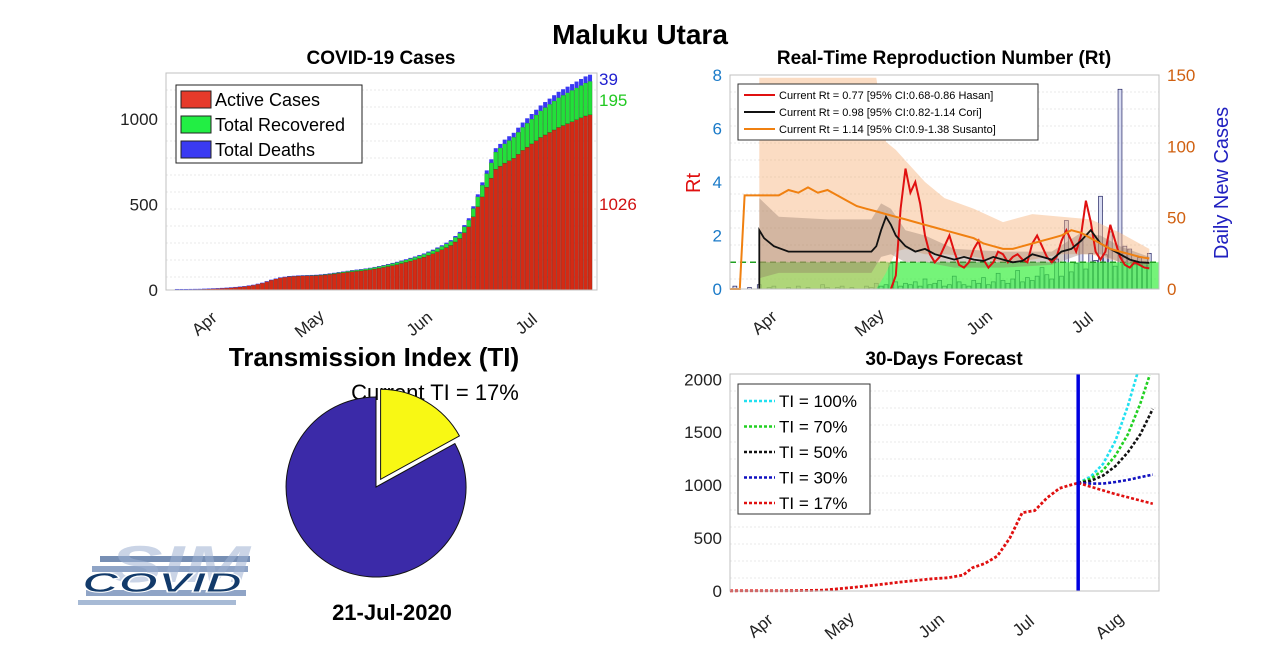  I want to click on legend-label-deaths: Total Deaths, so click(265, 150).